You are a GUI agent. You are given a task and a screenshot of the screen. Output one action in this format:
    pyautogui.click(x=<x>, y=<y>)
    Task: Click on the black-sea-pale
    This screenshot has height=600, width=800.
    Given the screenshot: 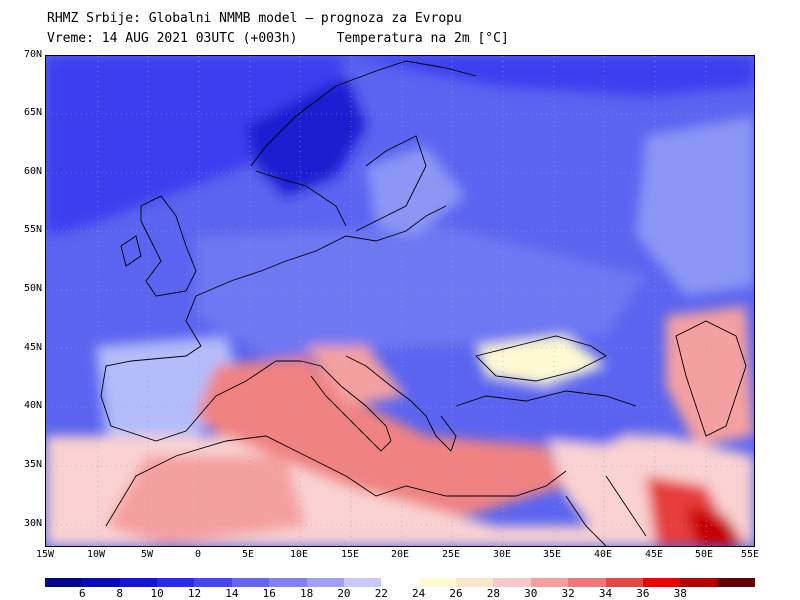 What is the action you would take?
    pyautogui.click(x=541, y=361)
    